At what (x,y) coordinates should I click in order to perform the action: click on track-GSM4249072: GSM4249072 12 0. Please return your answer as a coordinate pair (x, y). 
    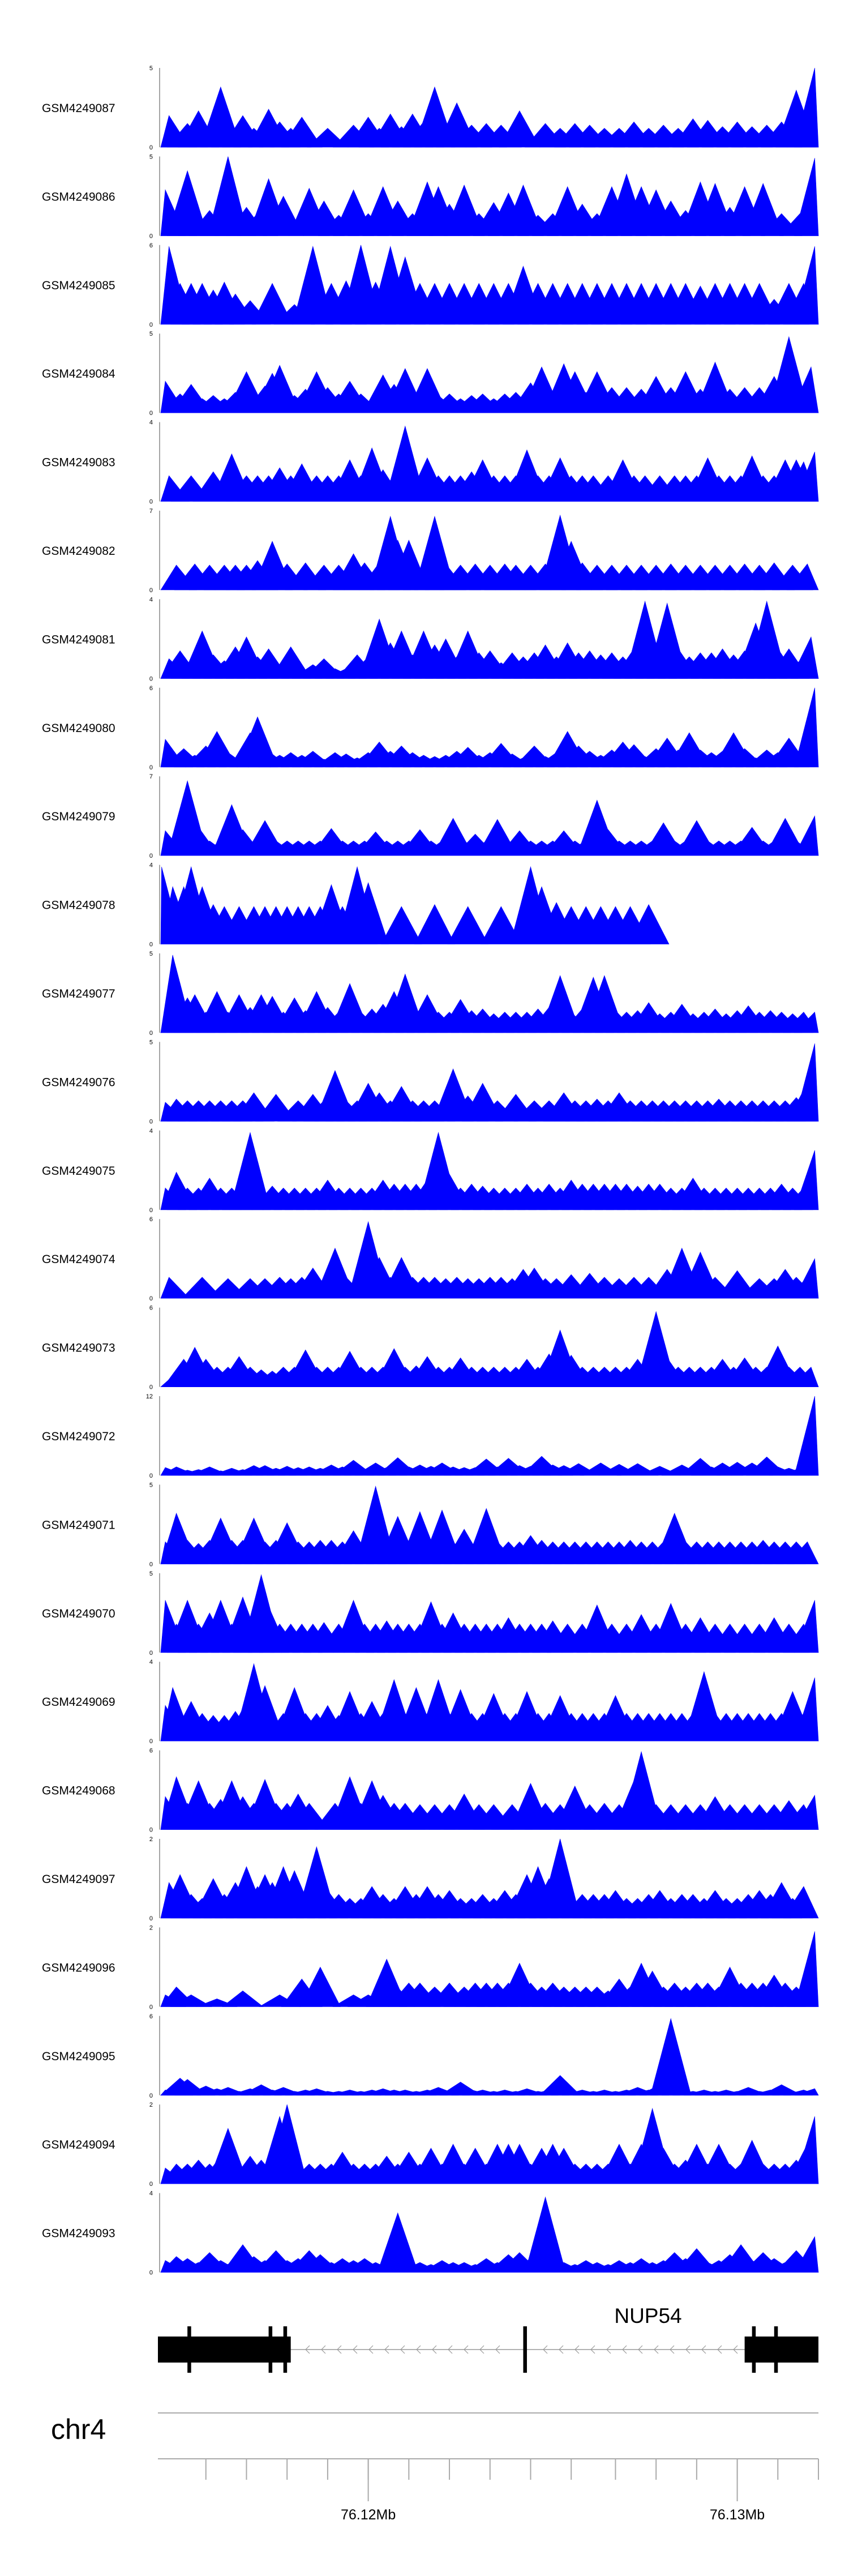
    Looking at the image, I should click on (430, 1436).